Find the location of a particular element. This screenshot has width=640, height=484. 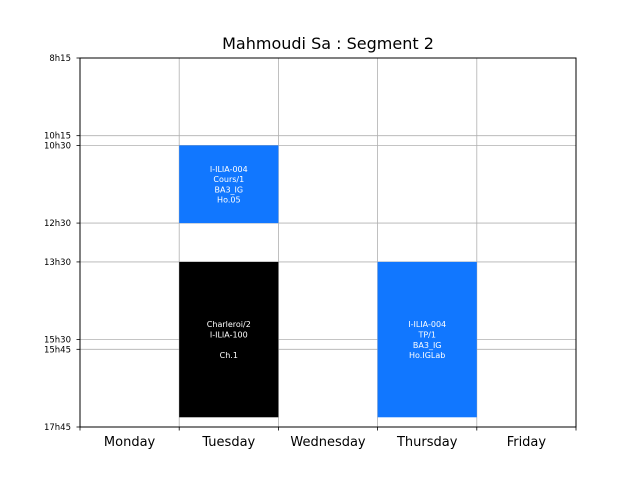

y-tick-label: 8h15 is located at coordinates (60, 59).